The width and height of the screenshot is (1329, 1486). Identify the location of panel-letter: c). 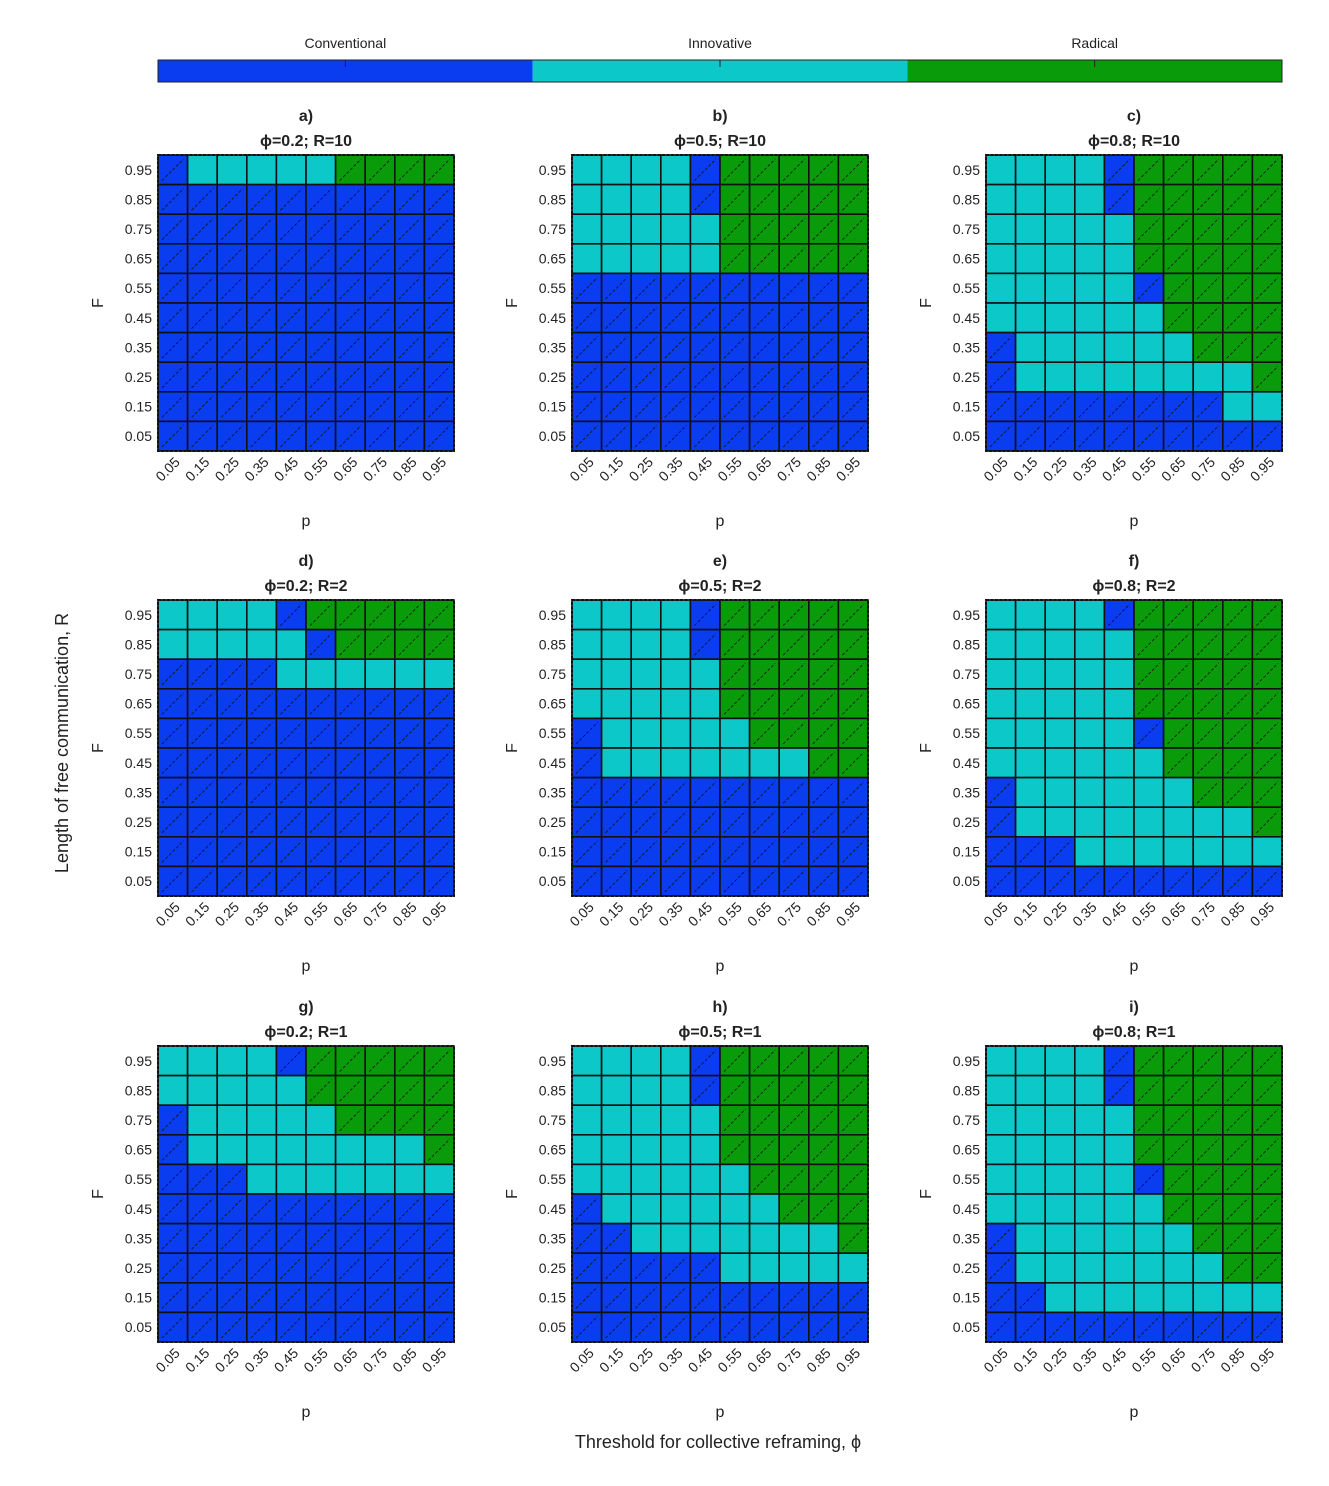
(1134, 116).